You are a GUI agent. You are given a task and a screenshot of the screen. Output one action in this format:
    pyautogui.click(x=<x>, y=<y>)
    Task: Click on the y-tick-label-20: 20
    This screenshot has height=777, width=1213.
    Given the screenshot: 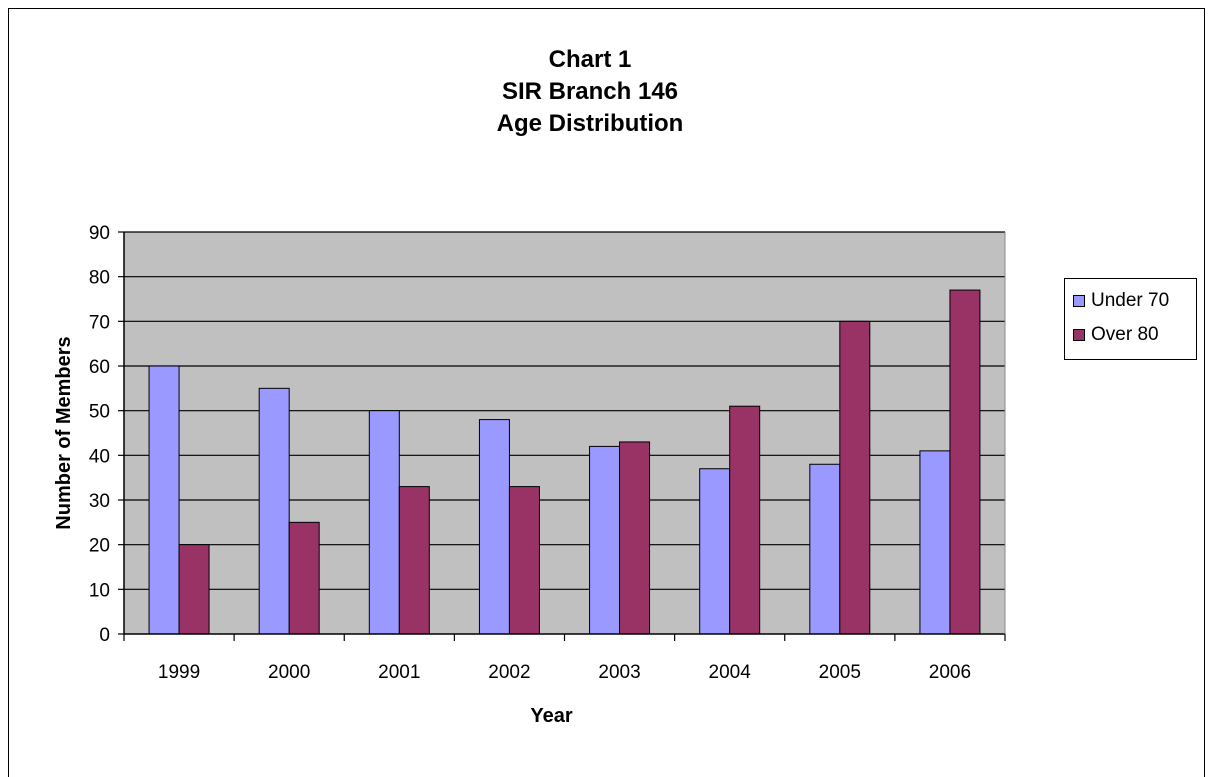 What is the action you would take?
    pyautogui.click(x=99, y=546)
    